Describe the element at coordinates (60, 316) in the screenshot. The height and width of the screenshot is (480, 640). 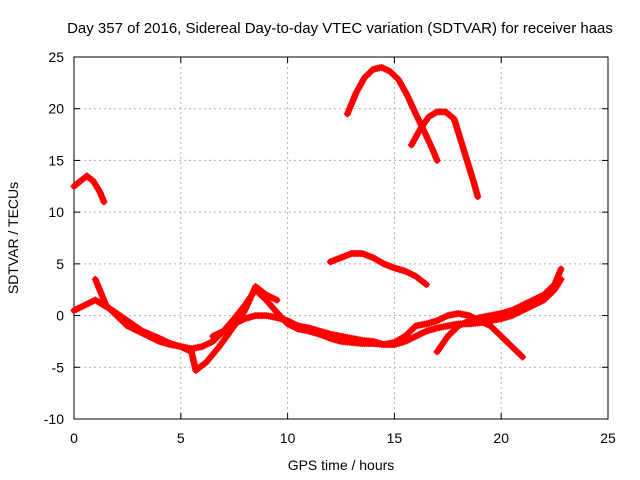
I see `y-tick-label: 0` at that location.